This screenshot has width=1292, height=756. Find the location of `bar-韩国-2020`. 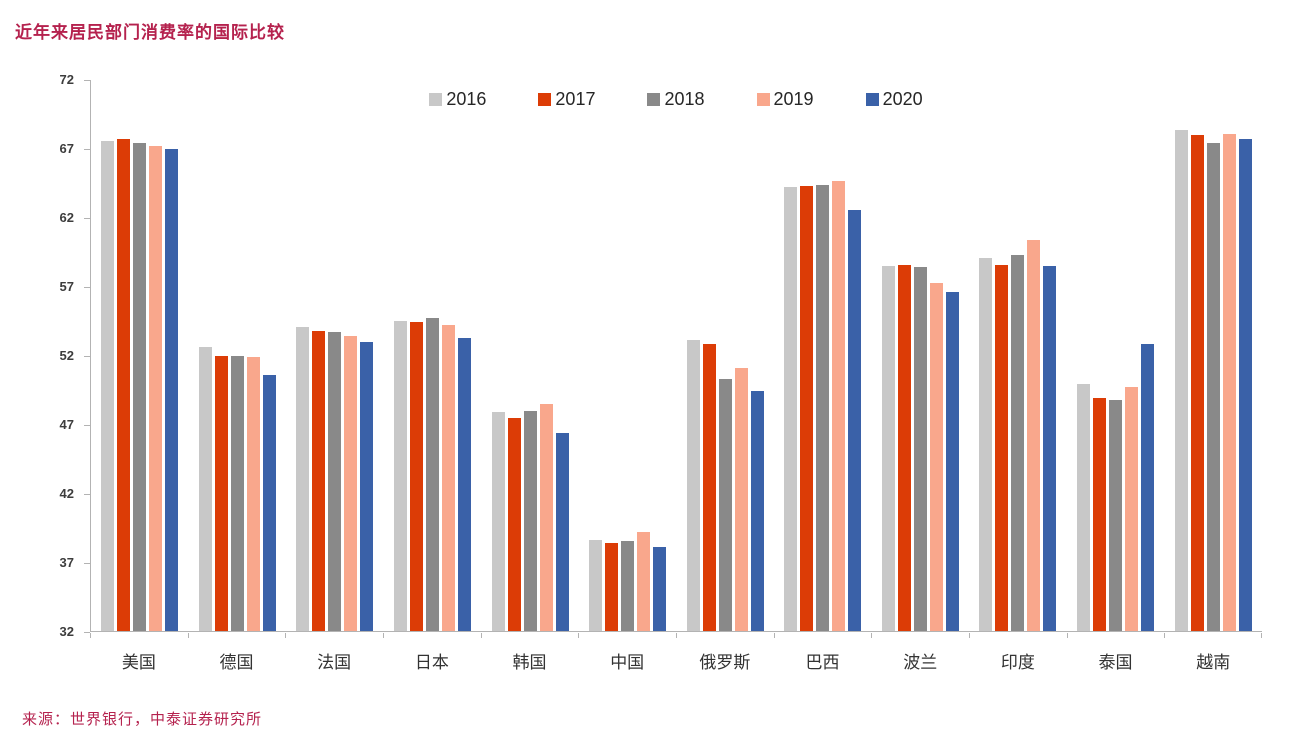

bar-韩国-2020 is located at coordinates (562, 531).